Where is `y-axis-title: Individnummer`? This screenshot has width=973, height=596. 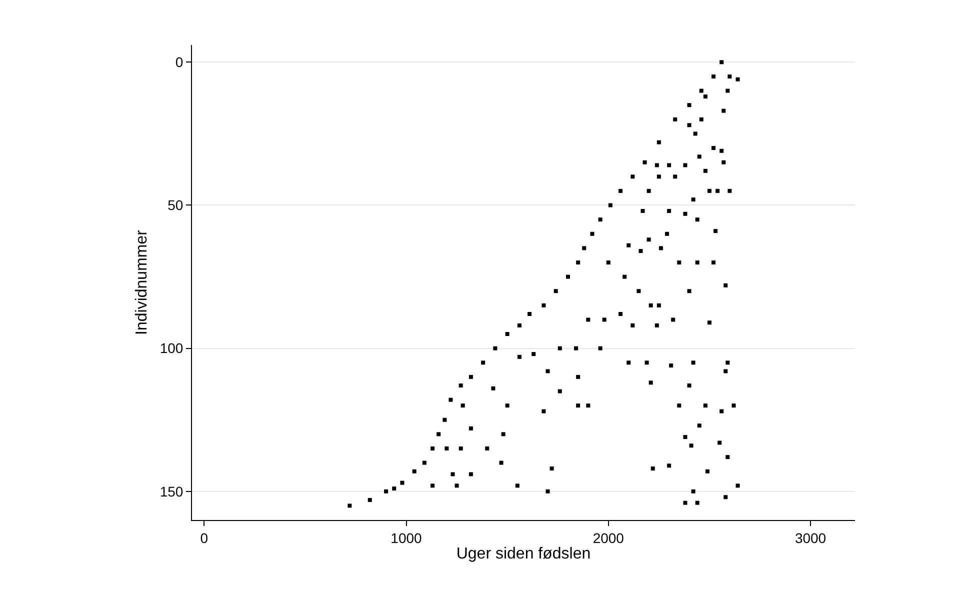 y-axis-title: Individnummer is located at coordinates (142, 282).